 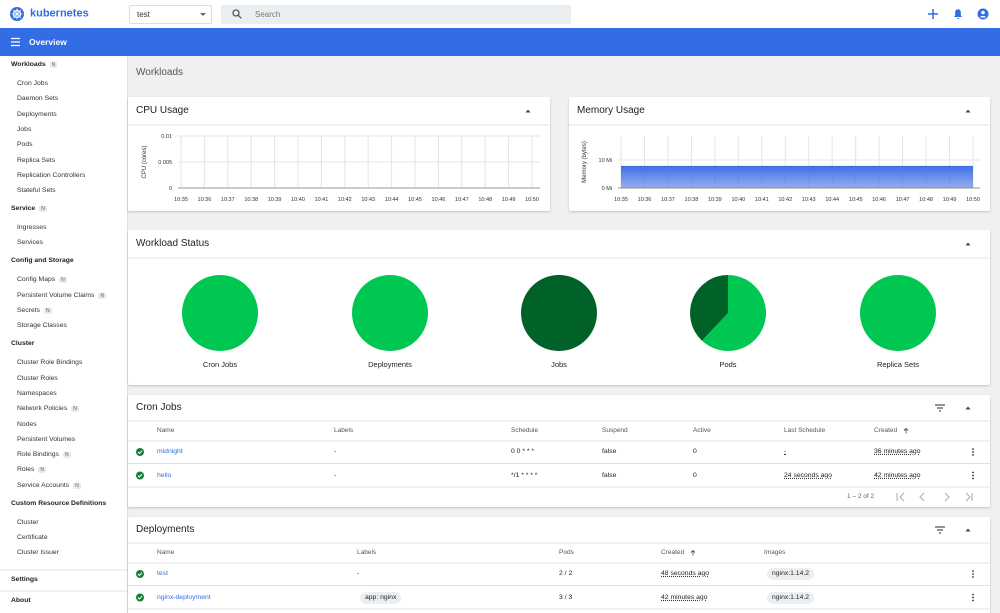 What do you see at coordinates (32, 537) in the screenshot?
I see `sidebar-item: Certificate` at bounding box center [32, 537].